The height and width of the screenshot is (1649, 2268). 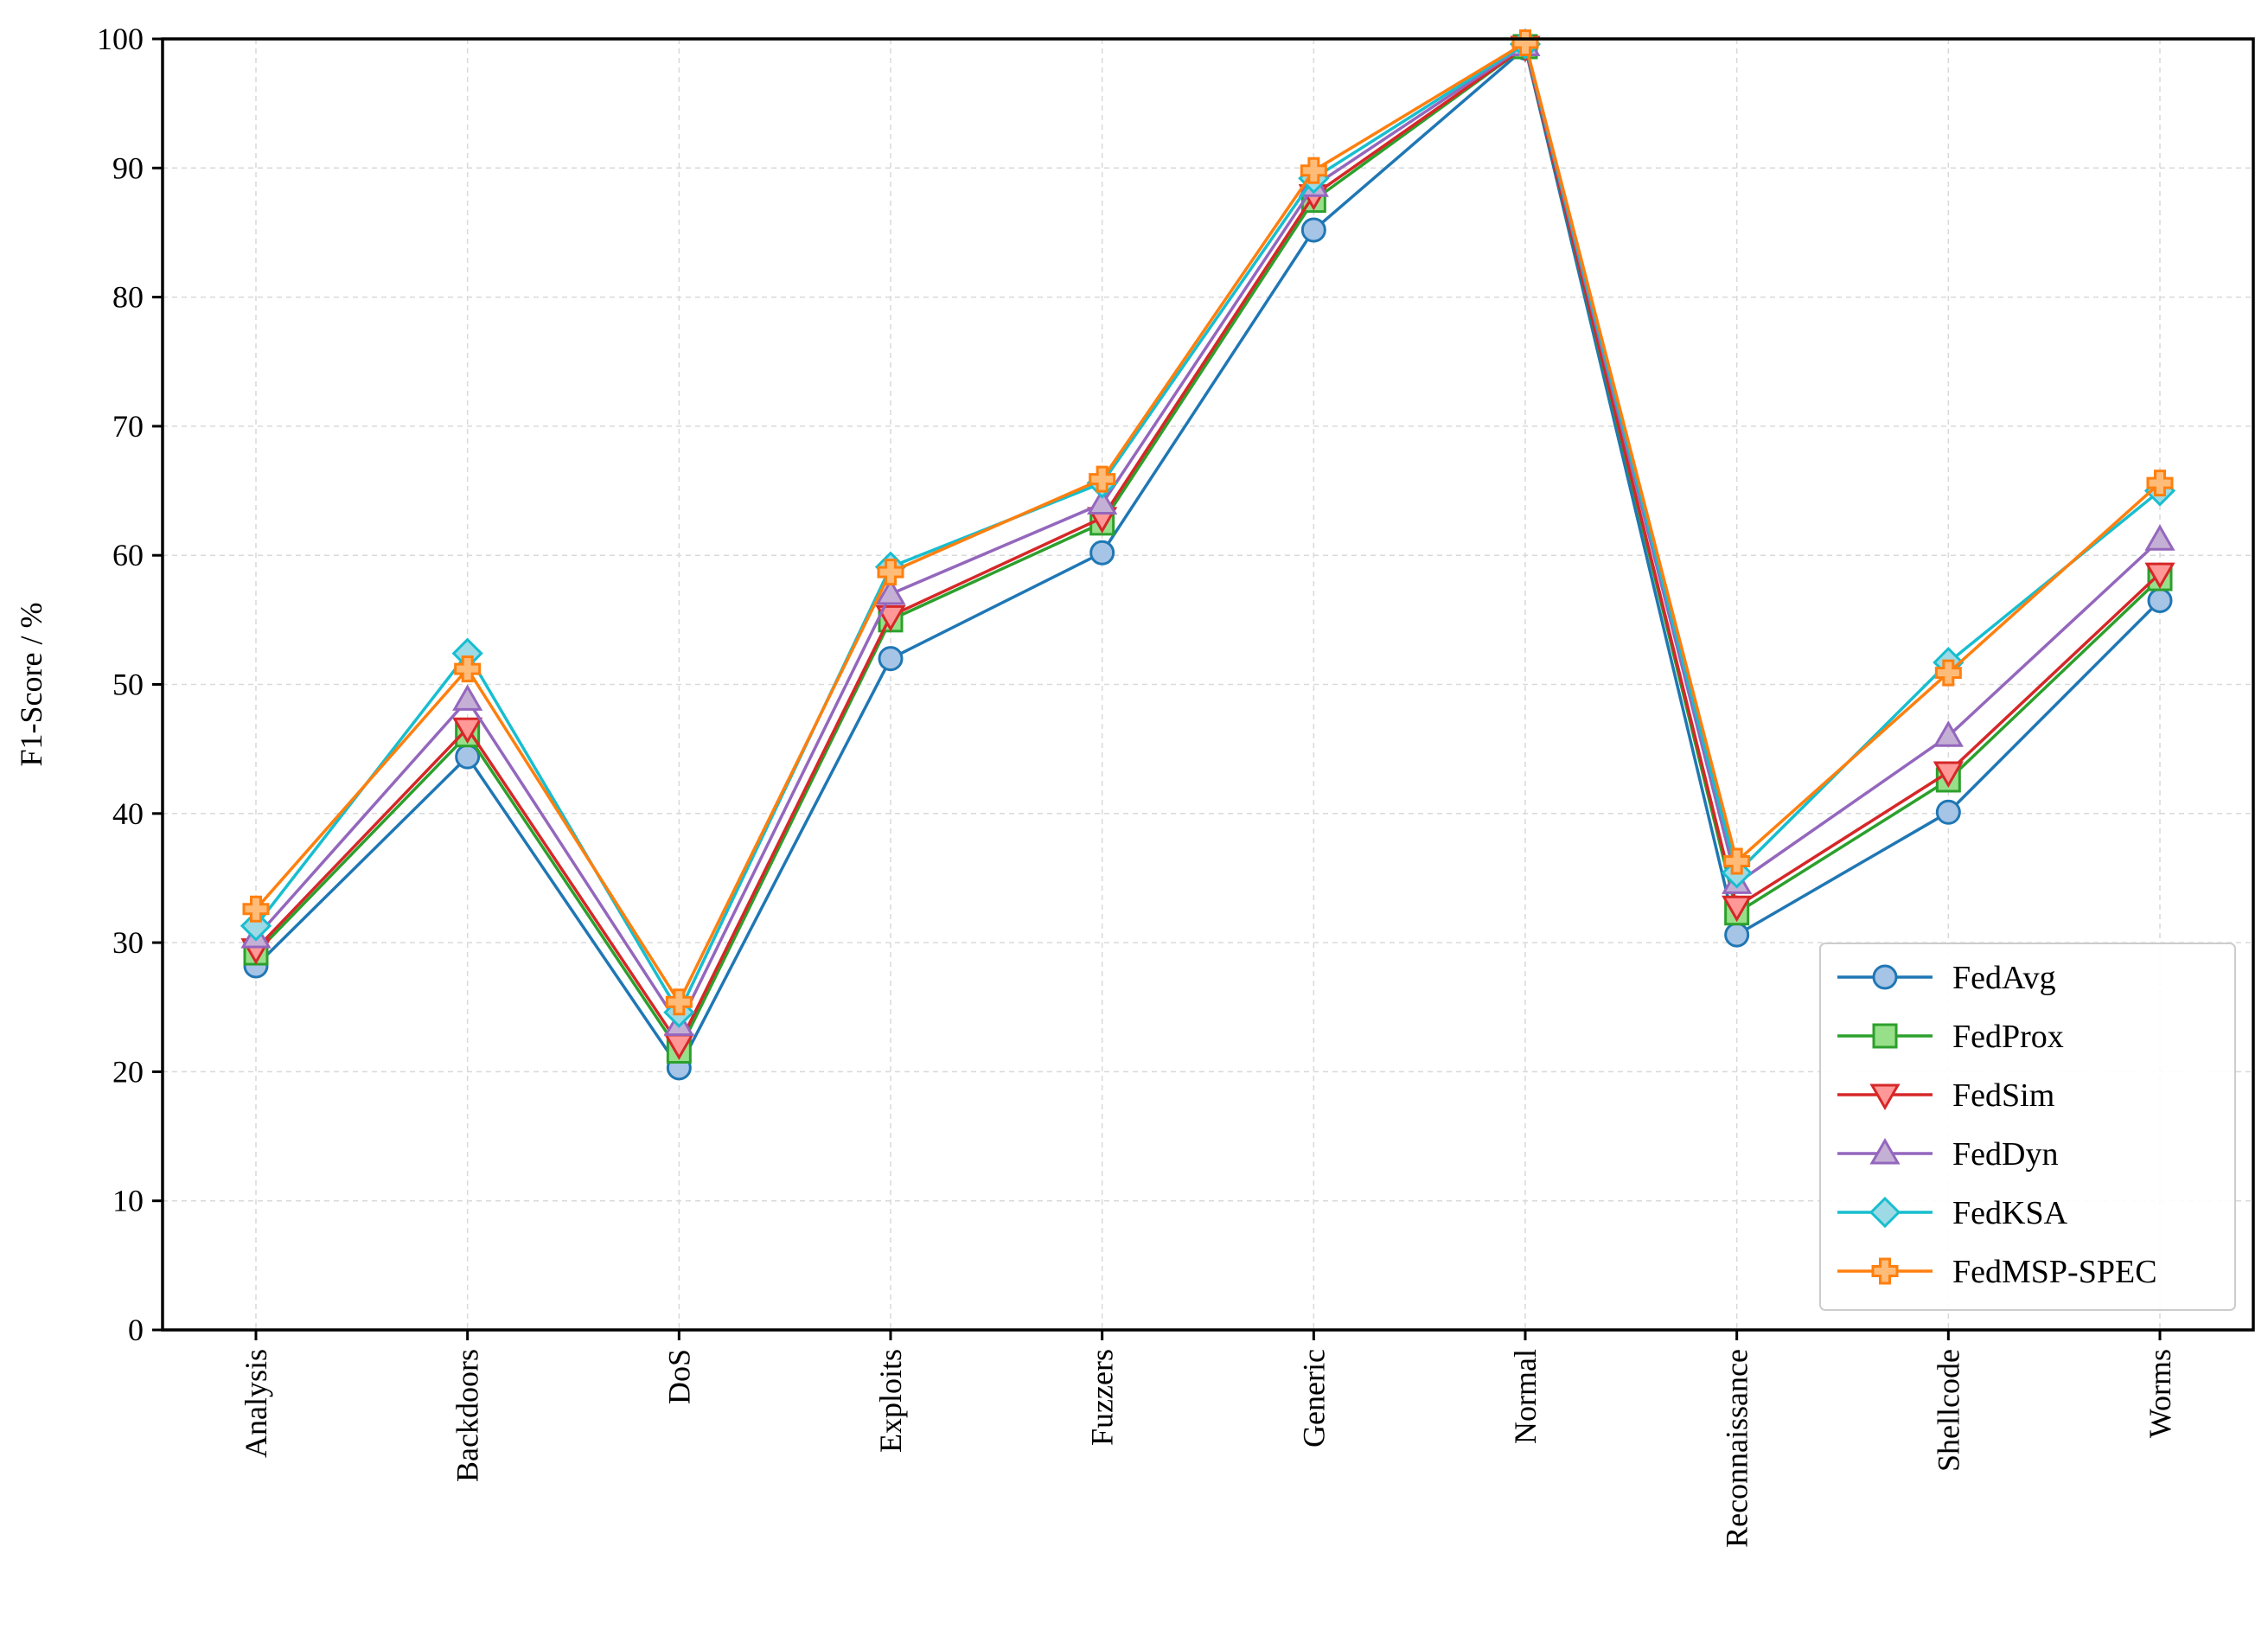 What do you see at coordinates (679, 1377) in the screenshot?
I see `x-tick-label: DoS` at bounding box center [679, 1377].